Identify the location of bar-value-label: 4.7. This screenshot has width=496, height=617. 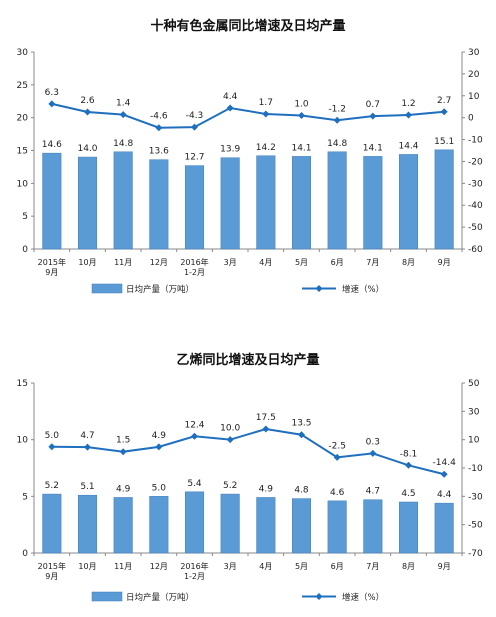
(373, 492).